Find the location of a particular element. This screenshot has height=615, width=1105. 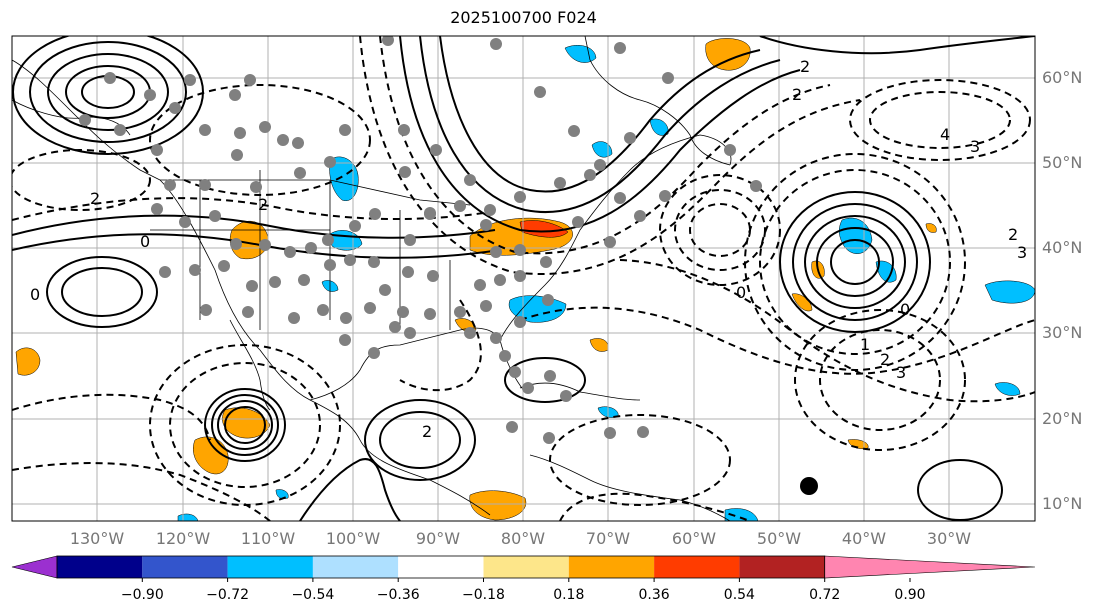

contour-value-label: 1 is located at coordinates (865, 344).